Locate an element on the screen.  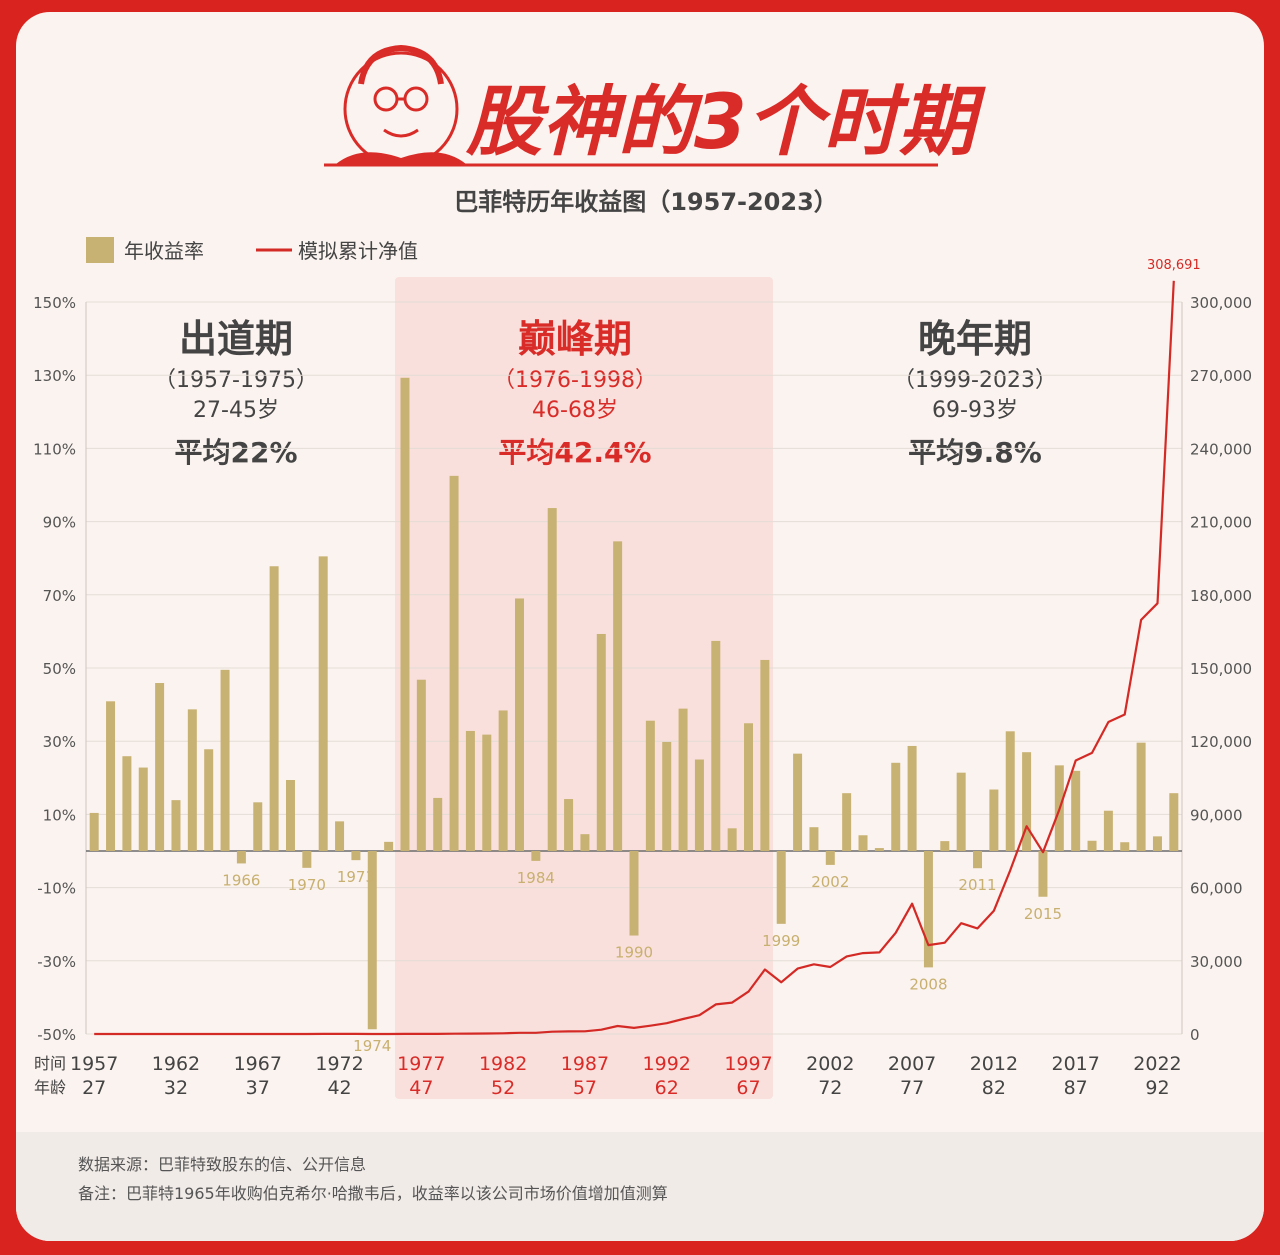
x-tick-year-1987: 1987 is located at coordinates (585, 1064).